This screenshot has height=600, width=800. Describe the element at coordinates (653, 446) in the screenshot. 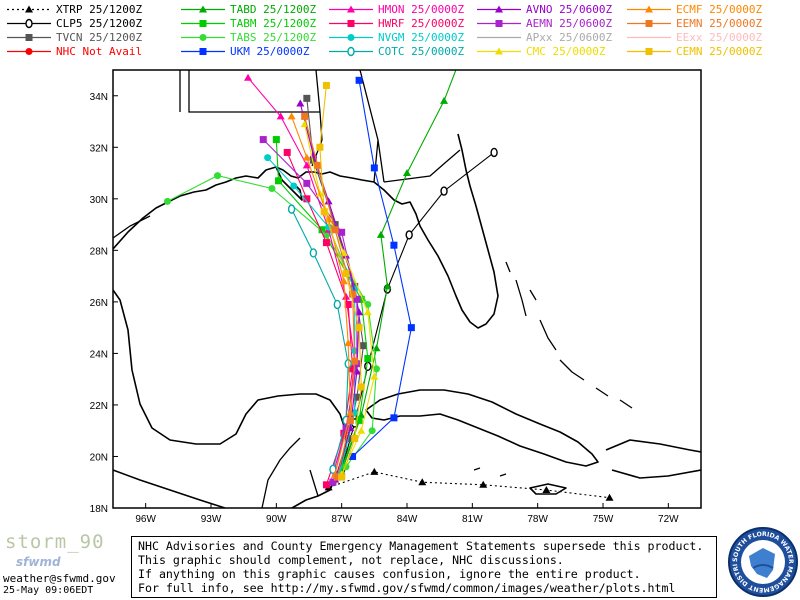

I see `hispaniola-coastline` at that location.